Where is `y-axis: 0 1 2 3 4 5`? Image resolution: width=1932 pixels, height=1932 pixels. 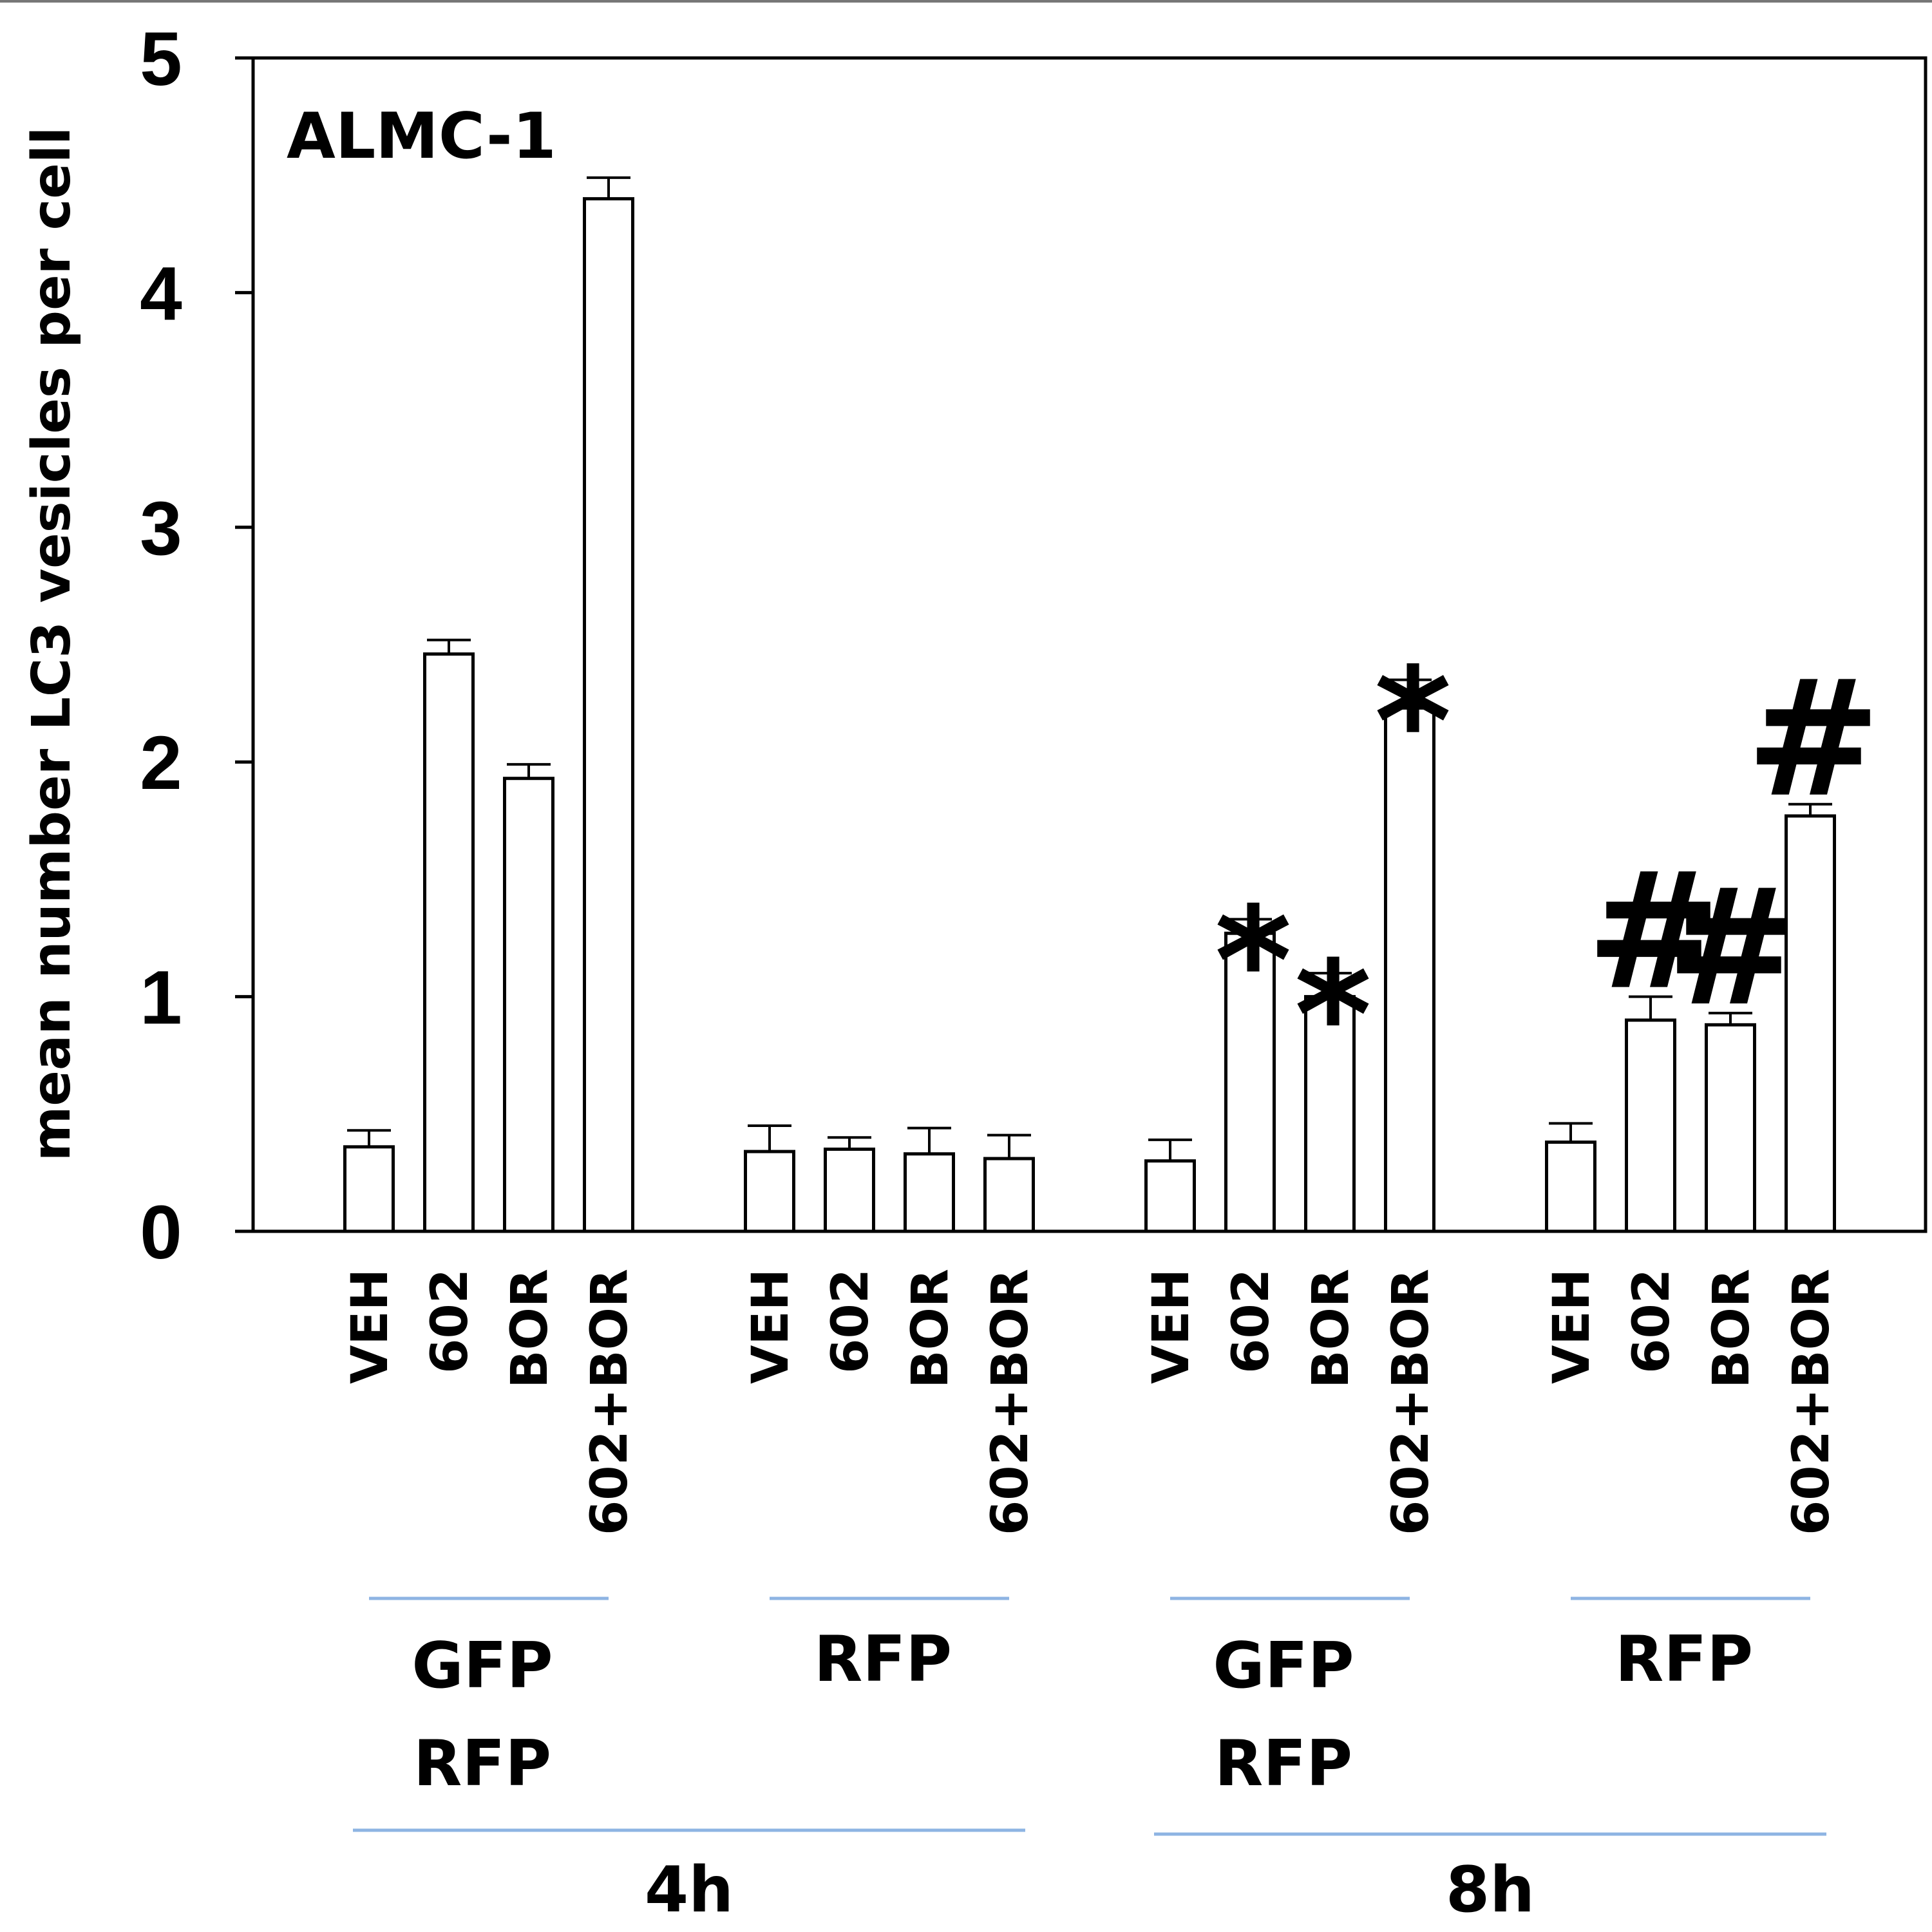
y-axis: 0 1 2 3 4 5 is located at coordinates (197, 646).